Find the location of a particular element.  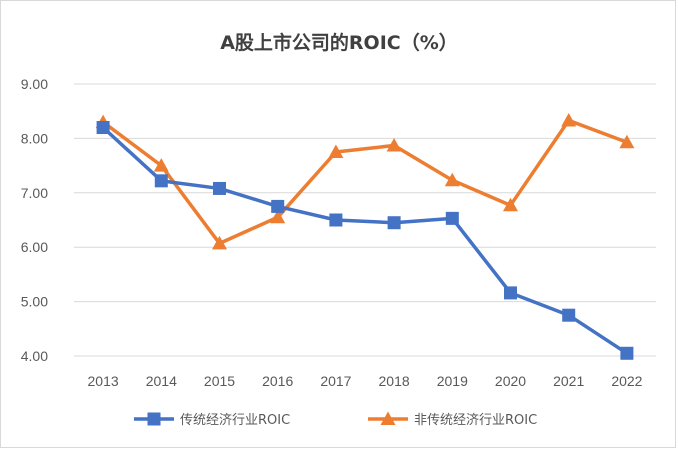

x-axis-tick-labels: 2013 2014 2015 2016 2017 2018 2019 2020 2021 2022 is located at coordinates (365, 381).